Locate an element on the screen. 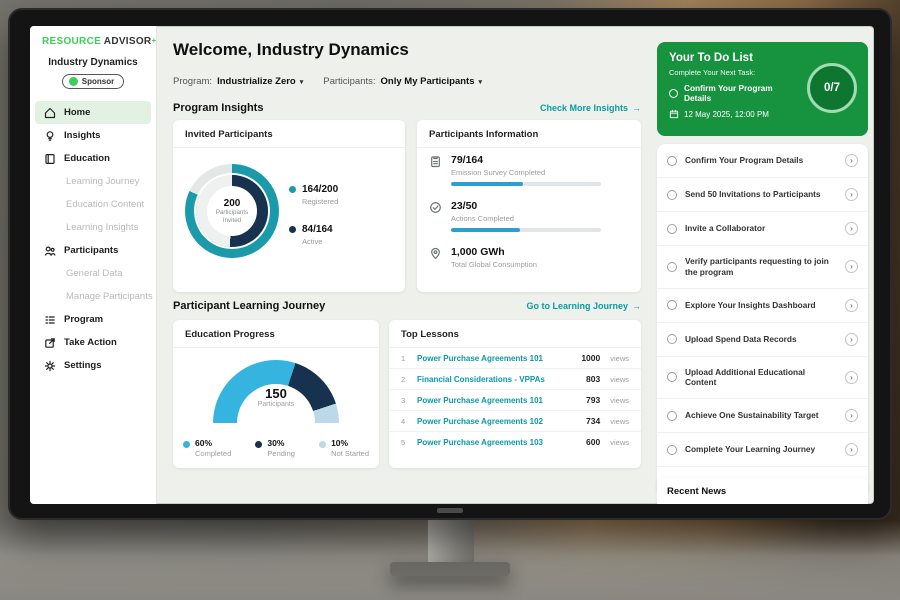 The image size is (900, 600). invited-donut-center: 200 Participants Invited is located at coordinates (232, 211).